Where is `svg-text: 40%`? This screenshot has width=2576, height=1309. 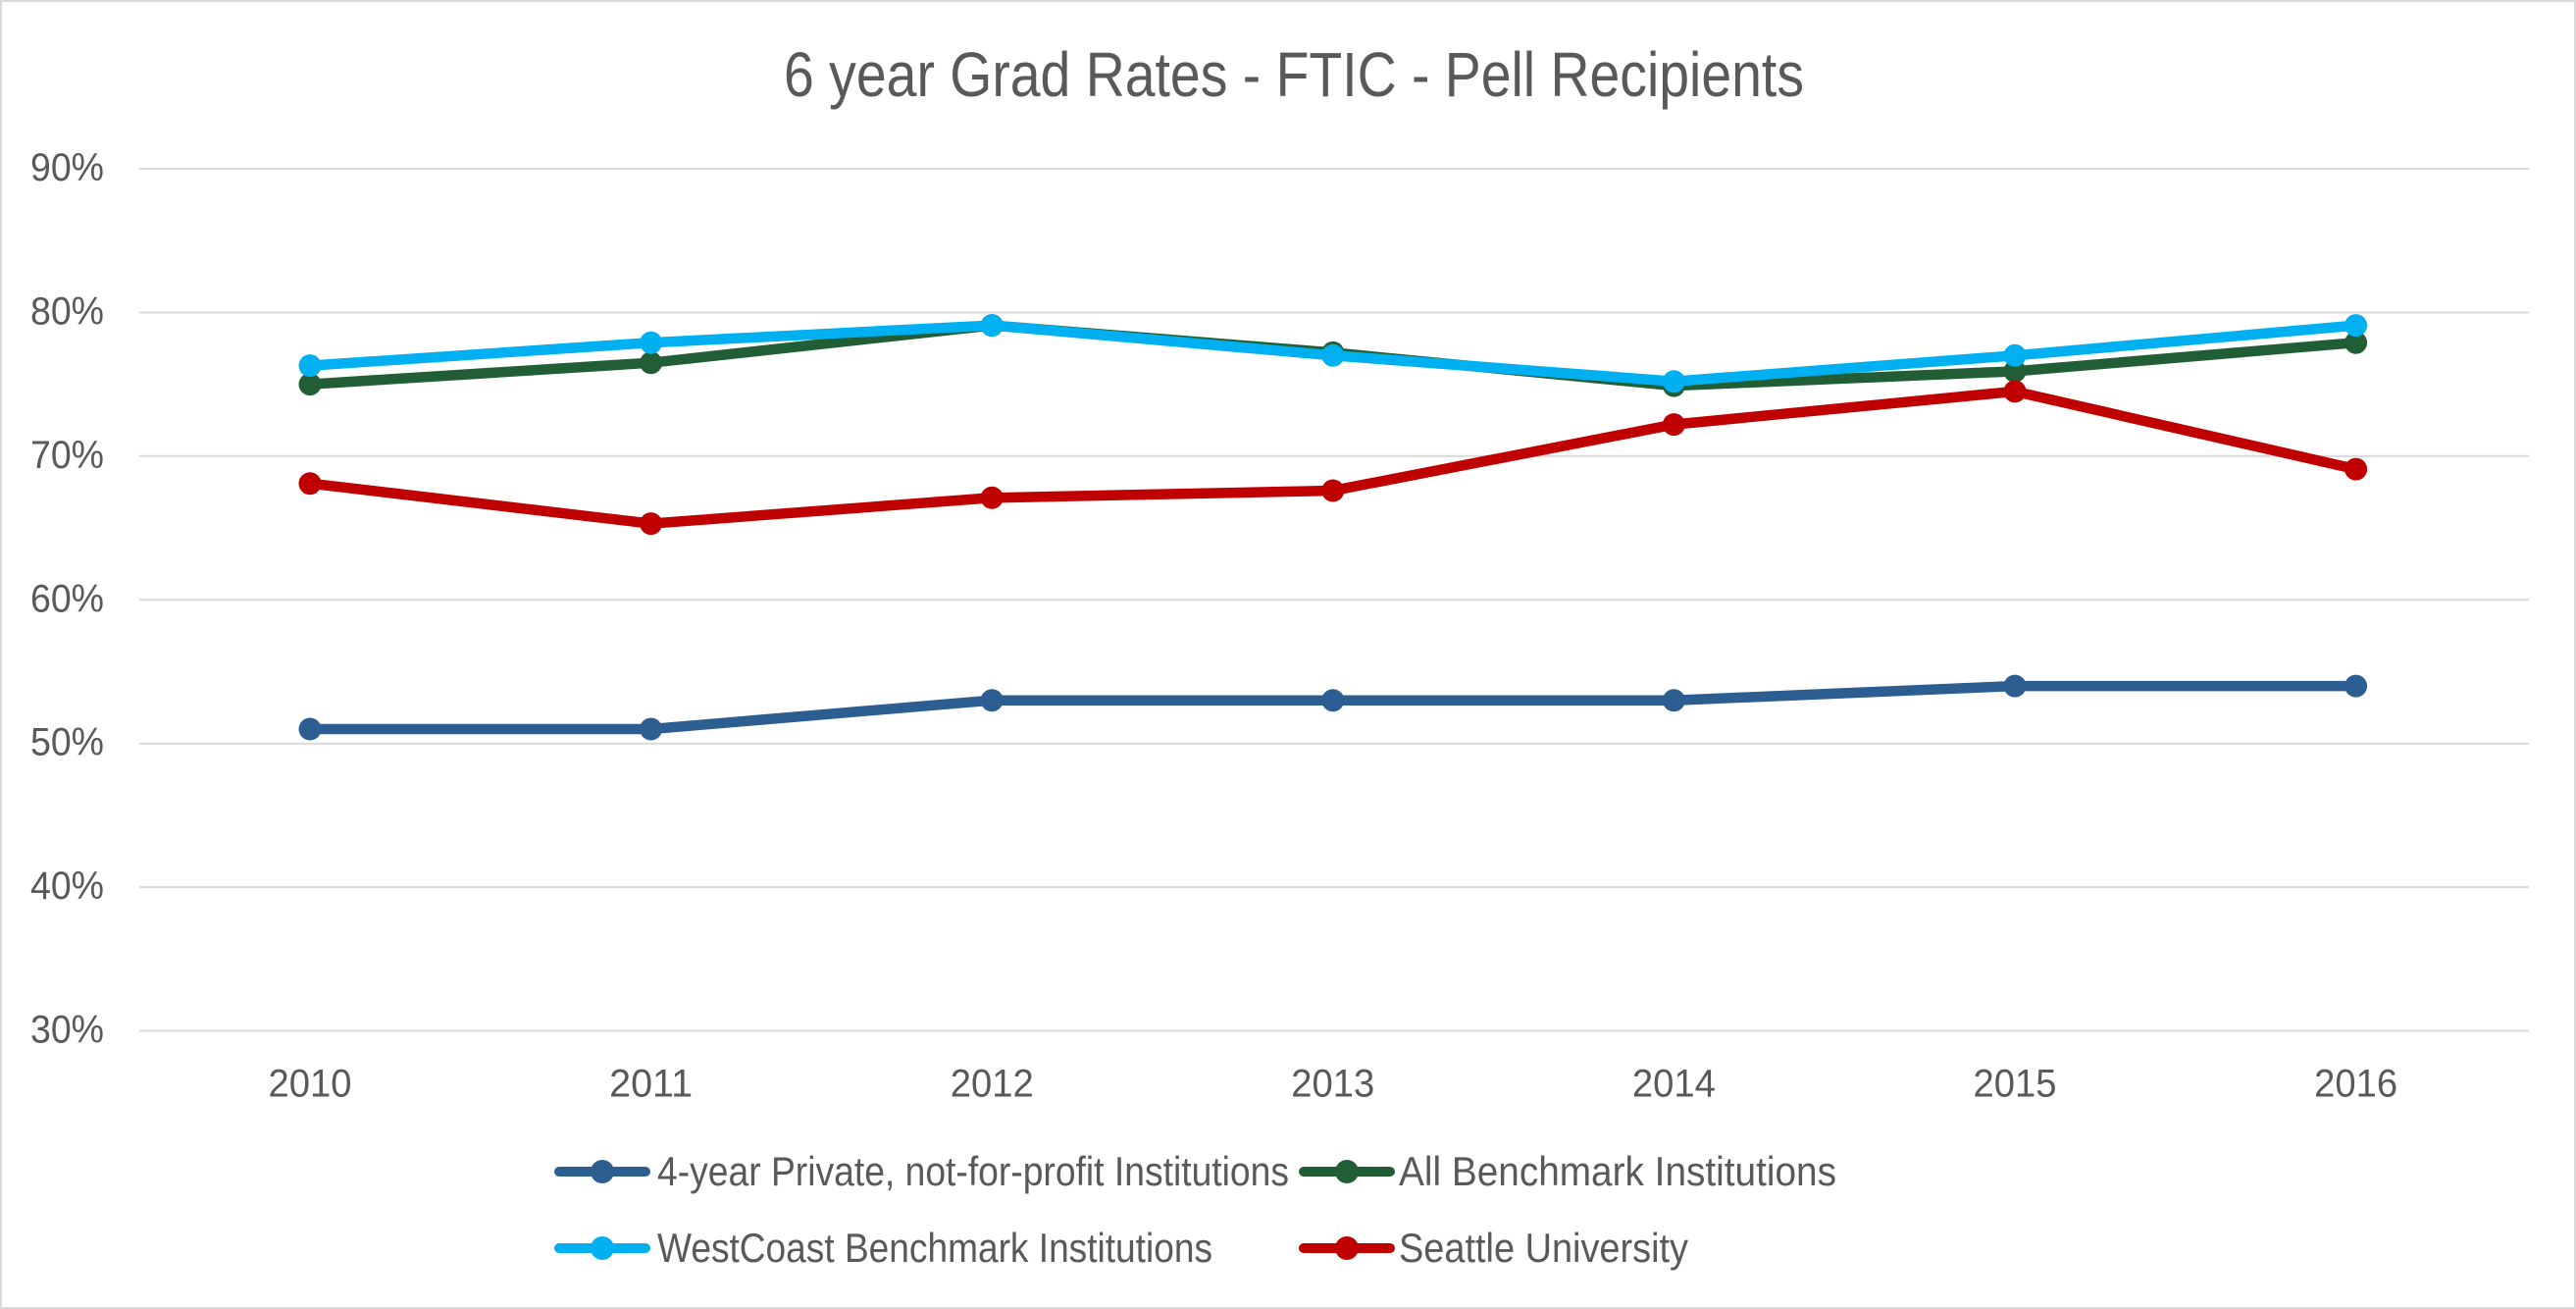
svg-text: 40% is located at coordinates (67, 886).